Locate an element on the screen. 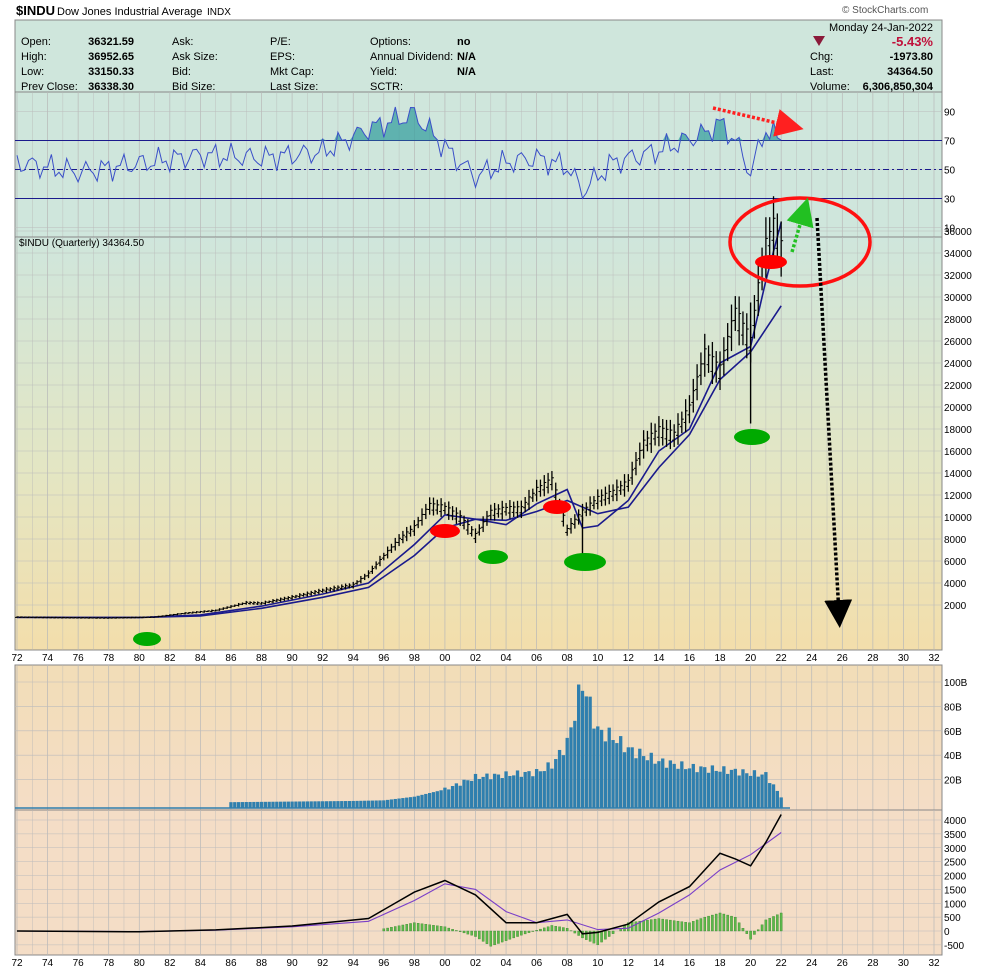  bottom-marker-2002 is located at coordinates (493, 557).